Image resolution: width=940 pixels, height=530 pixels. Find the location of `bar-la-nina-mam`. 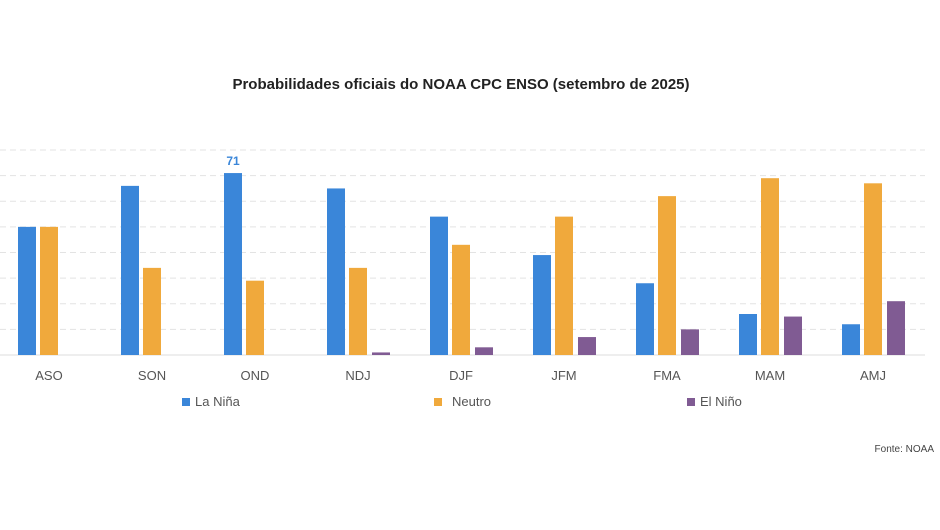

bar-la-nina-mam is located at coordinates (748, 334).